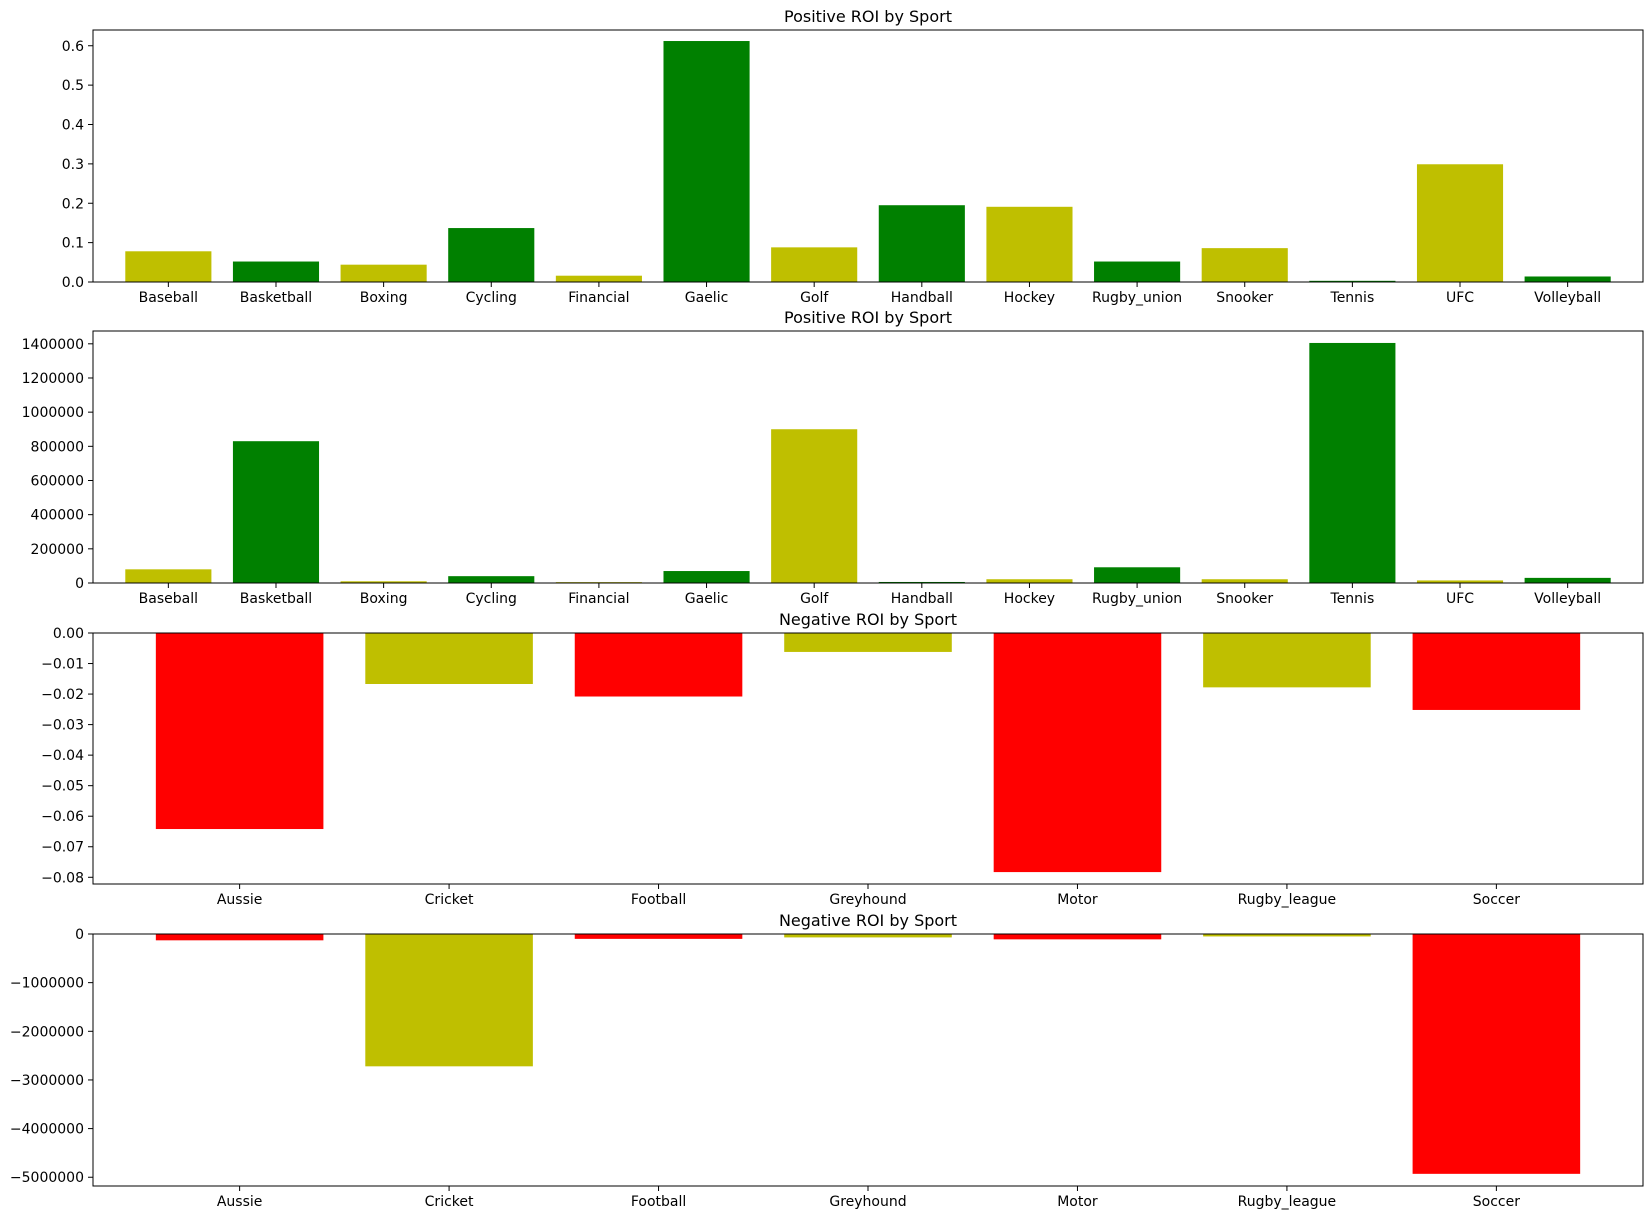 The height and width of the screenshot is (1219, 1652). I want to click on bar-ufc, so click(1460, 581).